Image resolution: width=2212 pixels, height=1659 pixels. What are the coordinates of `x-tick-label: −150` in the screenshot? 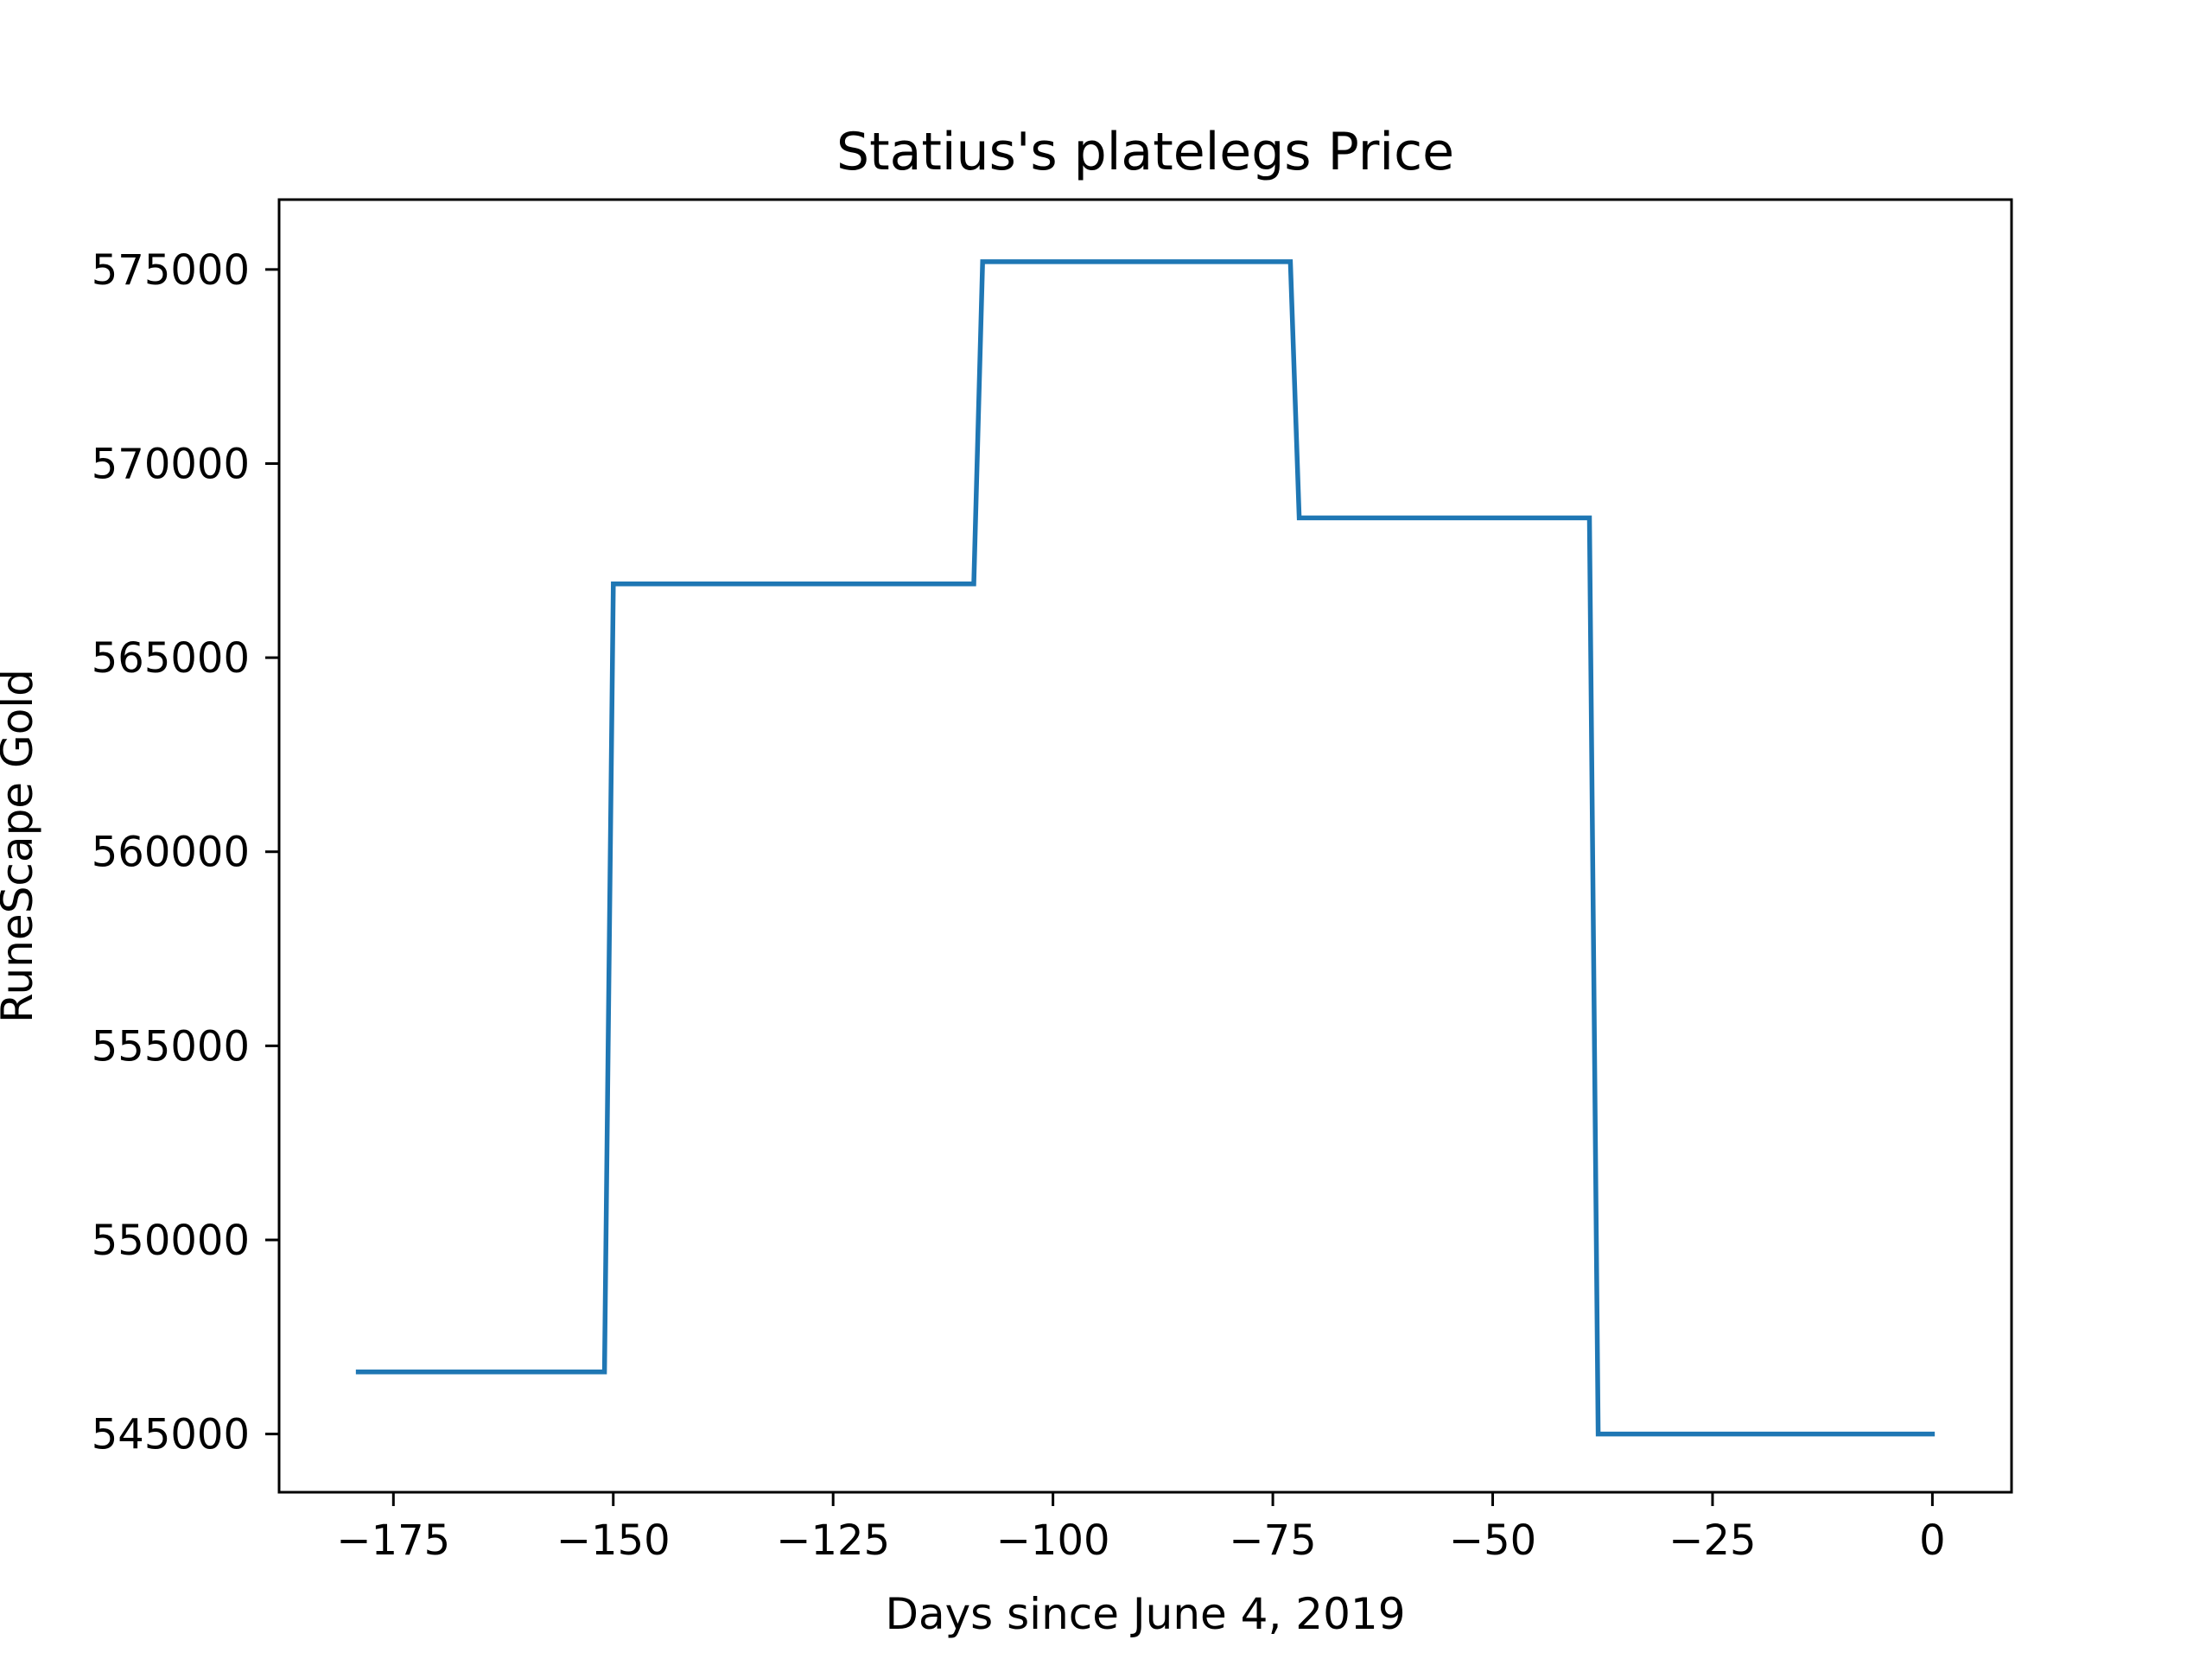 It's located at (613, 1540).